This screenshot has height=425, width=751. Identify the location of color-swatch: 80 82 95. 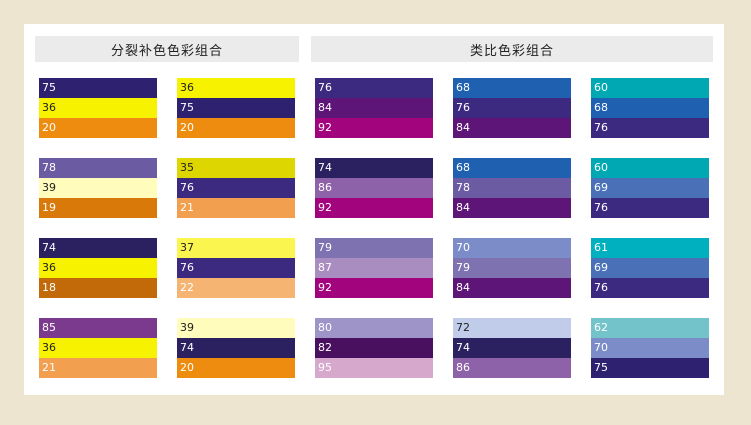
(374, 348).